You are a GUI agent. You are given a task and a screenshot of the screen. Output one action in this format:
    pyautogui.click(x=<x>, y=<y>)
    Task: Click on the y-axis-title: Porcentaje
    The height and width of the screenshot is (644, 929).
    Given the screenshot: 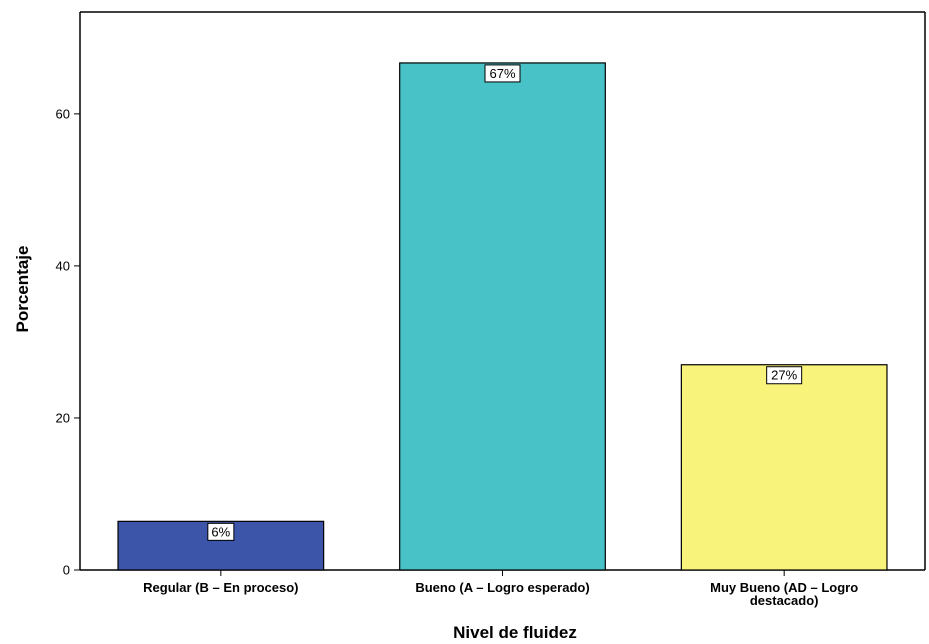 What is the action you would take?
    pyautogui.click(x=22, y=289)
    